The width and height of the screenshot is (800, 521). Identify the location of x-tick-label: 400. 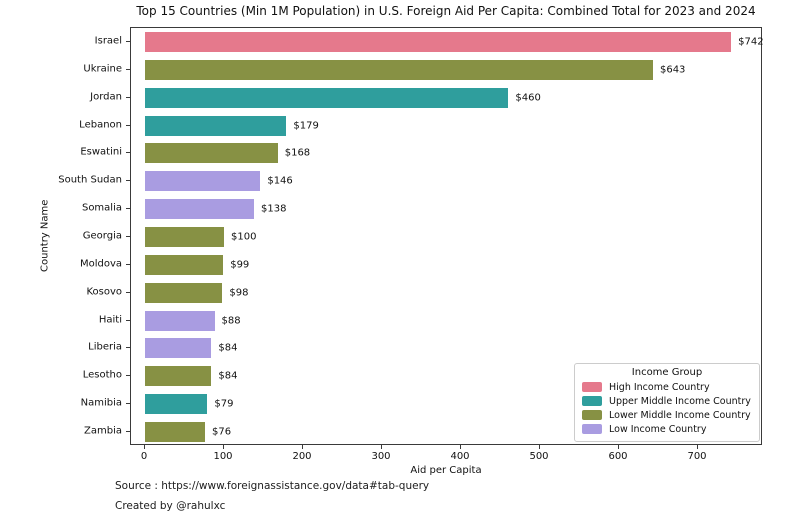
(460, 456).